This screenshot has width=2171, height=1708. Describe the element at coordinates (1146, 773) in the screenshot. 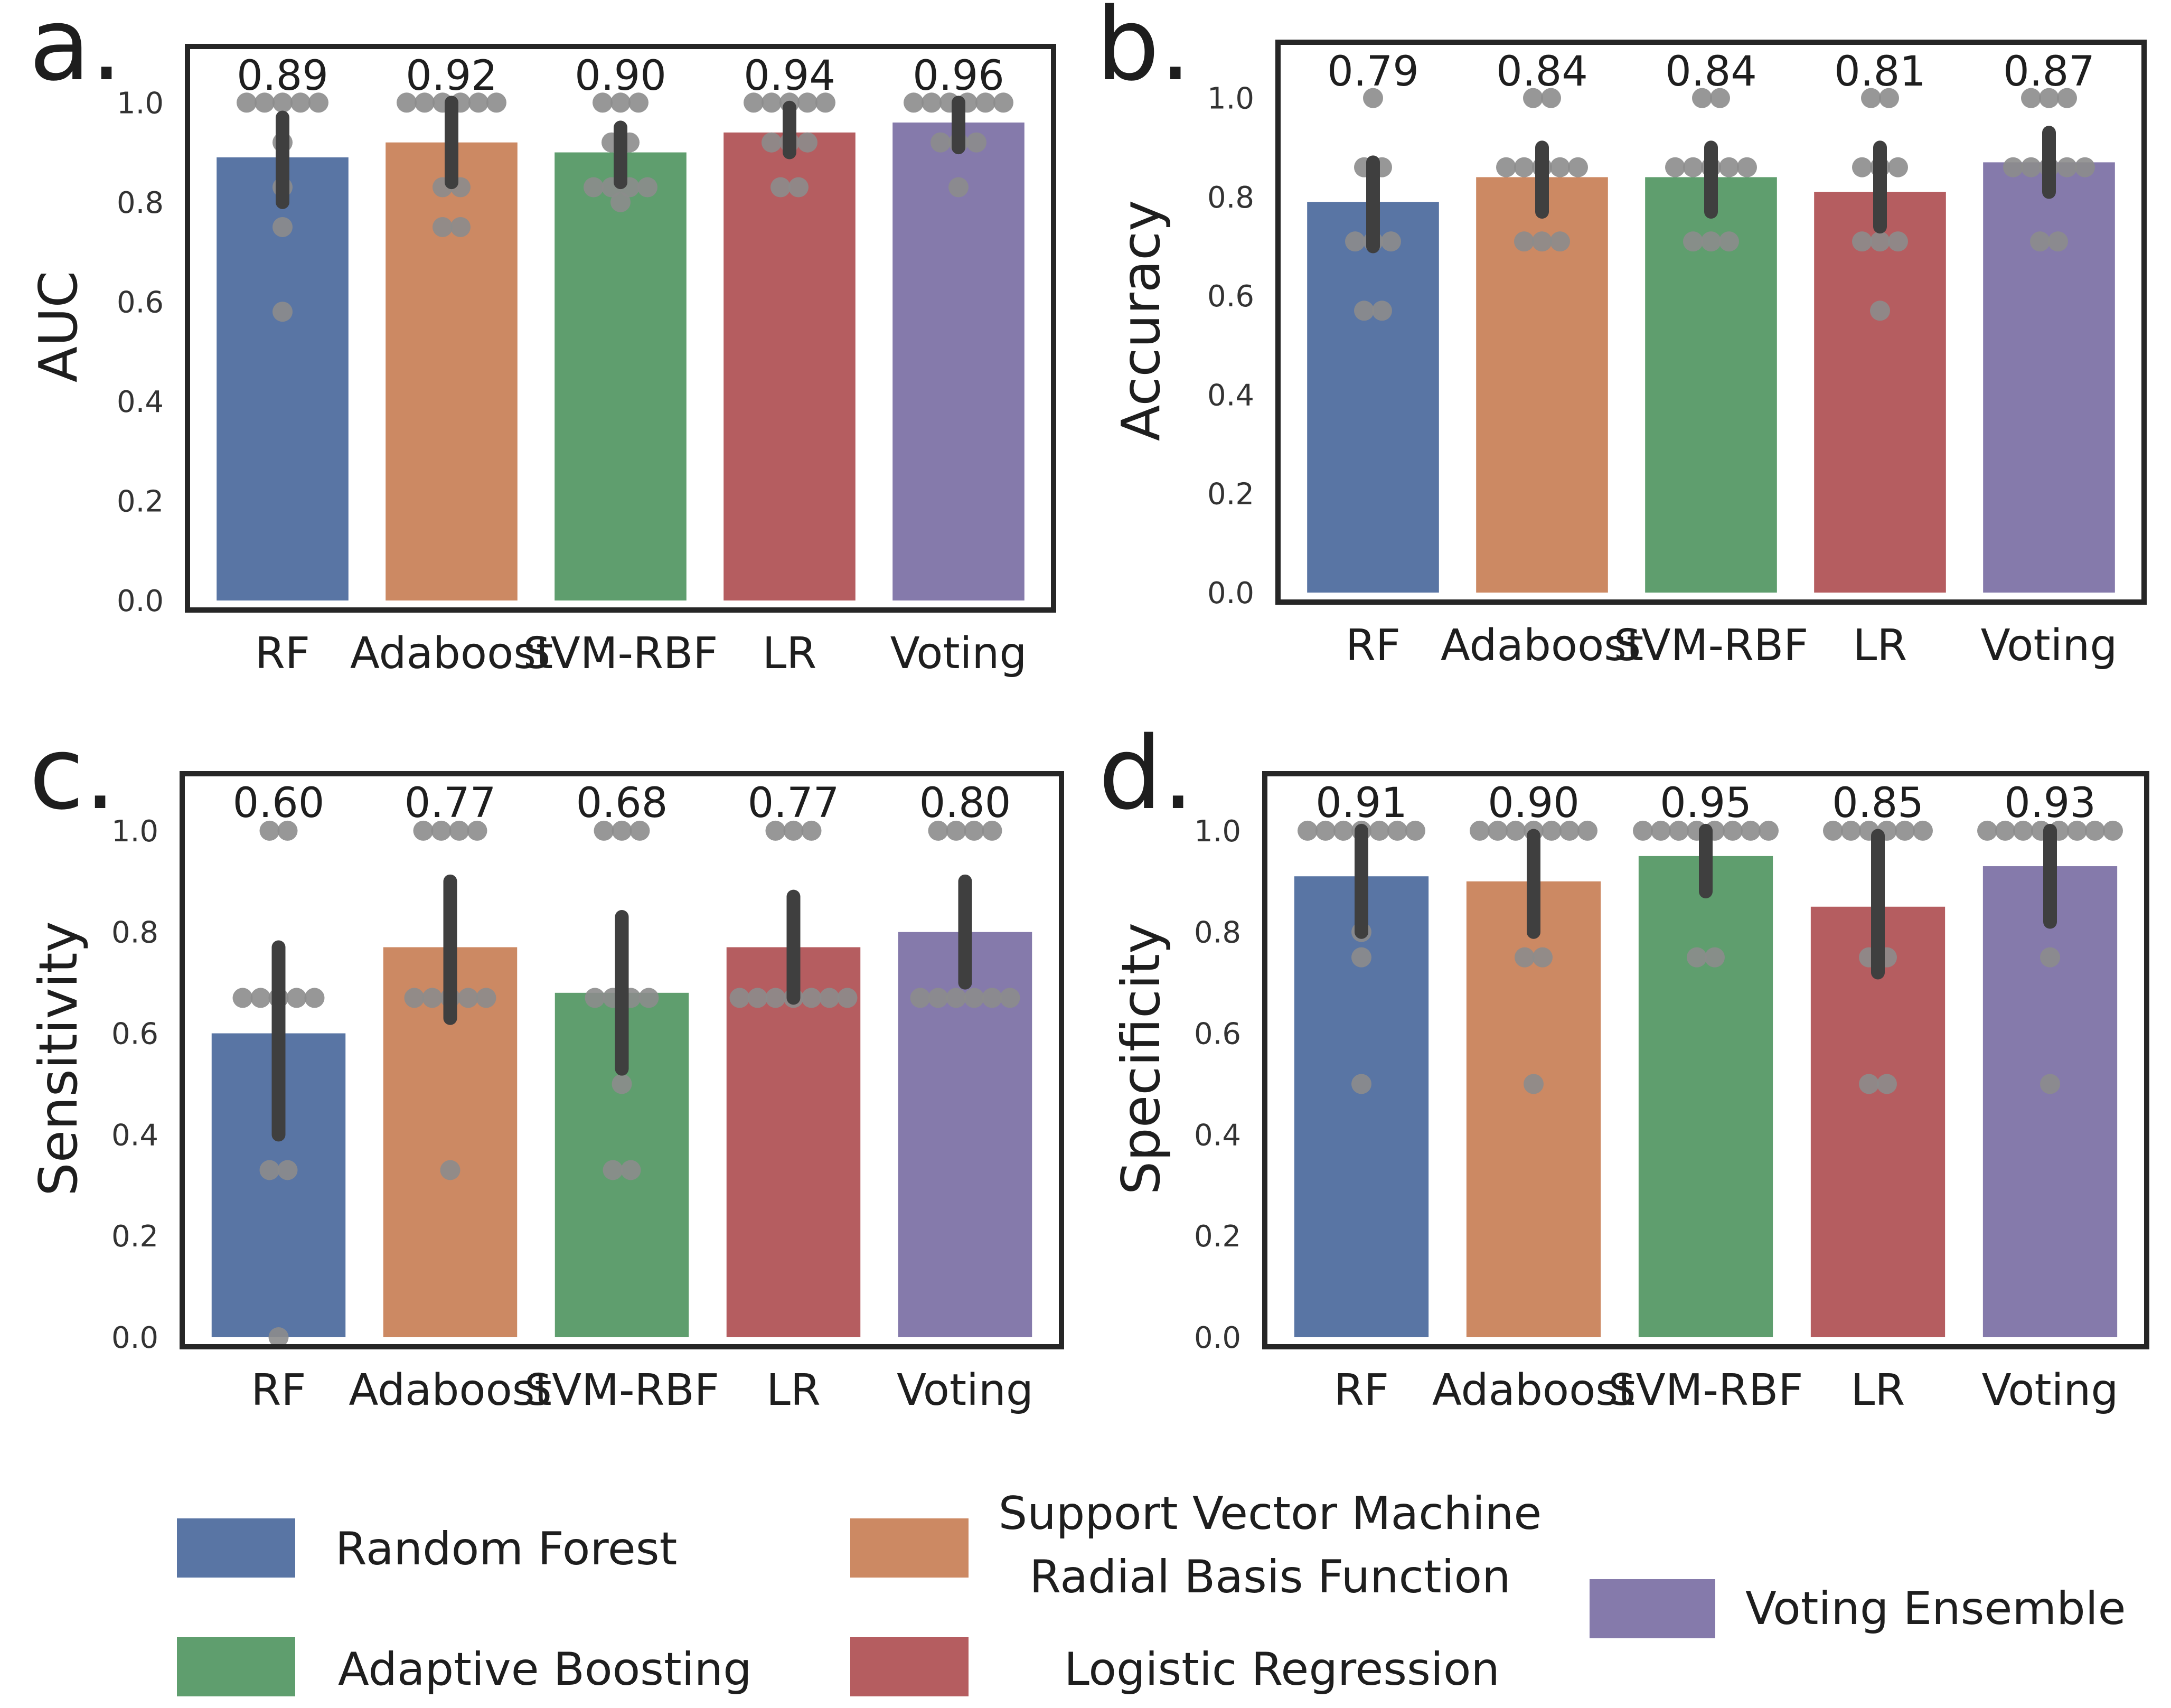

I see `panel-letter: d.` at that location.